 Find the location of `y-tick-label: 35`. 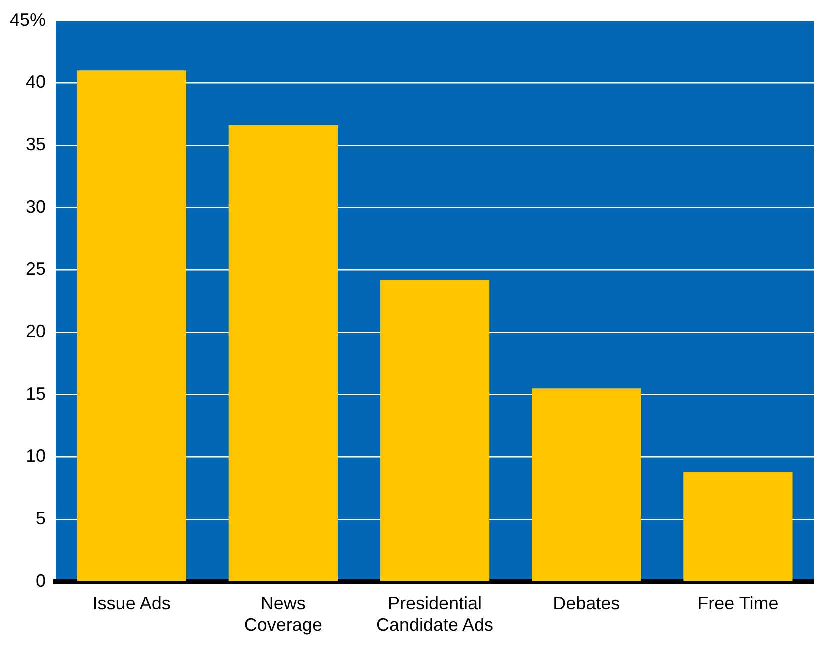

y-tick-label: 35 is located at coordinates (36, 144).